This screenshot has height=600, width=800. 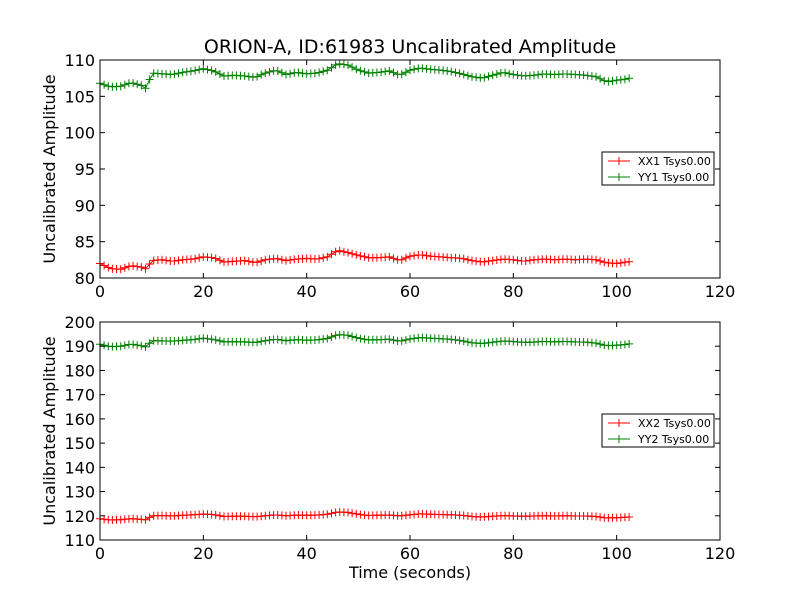 What do you see at coordinates (658, 430) in the screenshot?
I see `legend: XX2 Tsys0.00 YY2 Tsys0.00` at bounding box center [658, 430].